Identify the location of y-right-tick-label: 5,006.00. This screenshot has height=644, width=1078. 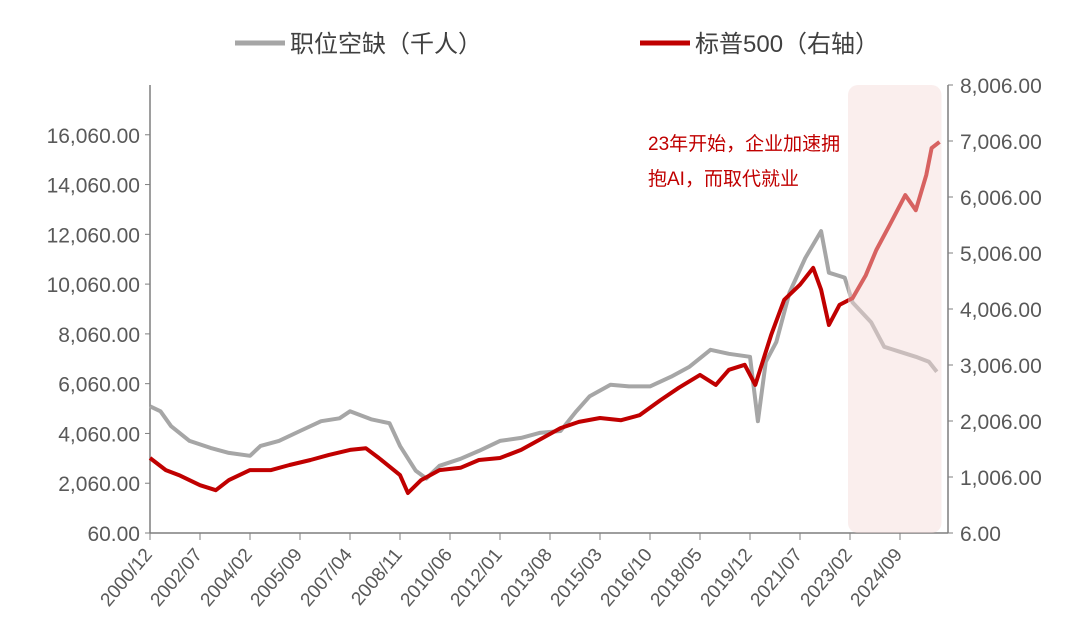
(1001, 254).